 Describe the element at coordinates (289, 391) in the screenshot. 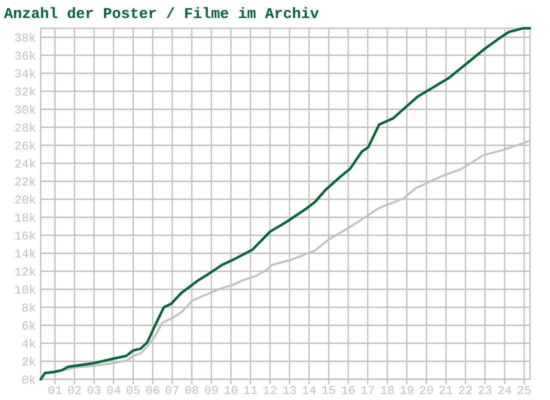

I see `x-tick-label: 13` at that location.